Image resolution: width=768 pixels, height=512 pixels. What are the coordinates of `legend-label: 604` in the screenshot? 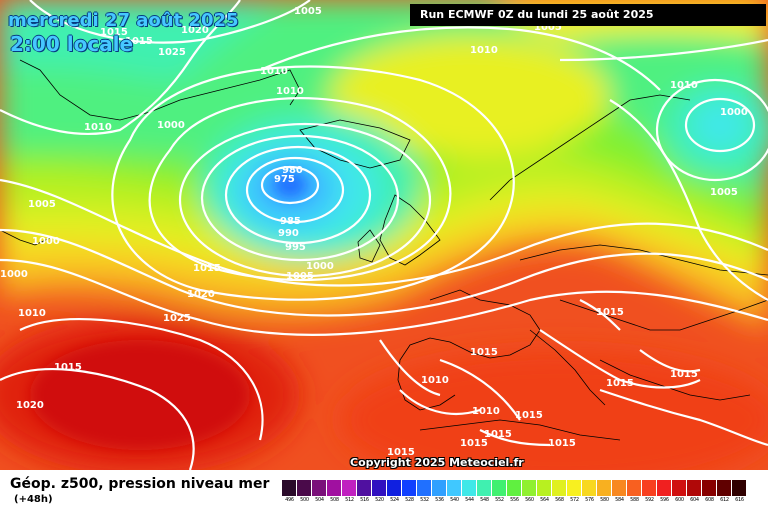 It's located at (694, 500).